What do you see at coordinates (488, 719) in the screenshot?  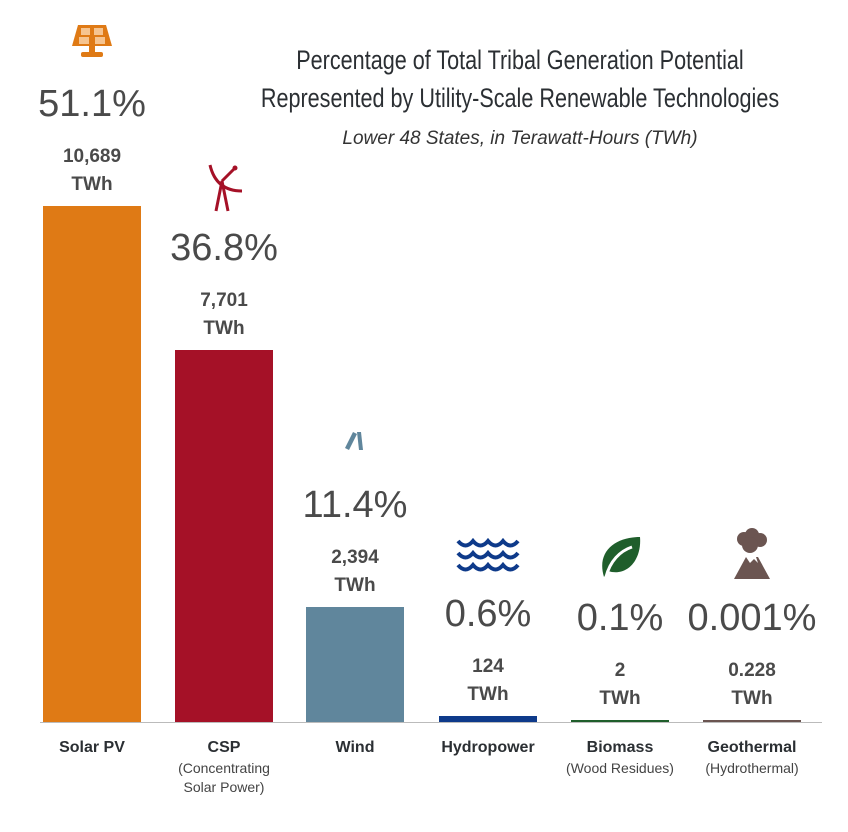 I see `bar-hydropower` at bounding box center [488, 719].